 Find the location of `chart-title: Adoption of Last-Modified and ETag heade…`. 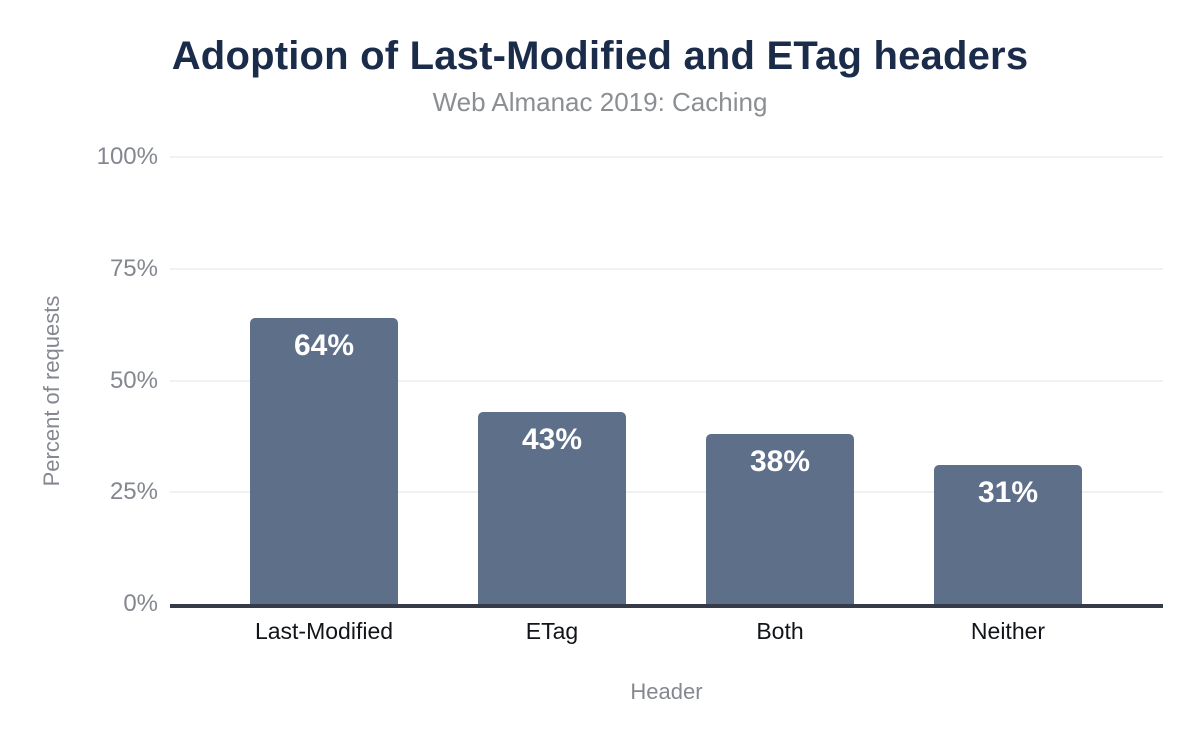

chart-title: Adoption of Last-Modified and ETag heade… is located at coordinates (600, 56).